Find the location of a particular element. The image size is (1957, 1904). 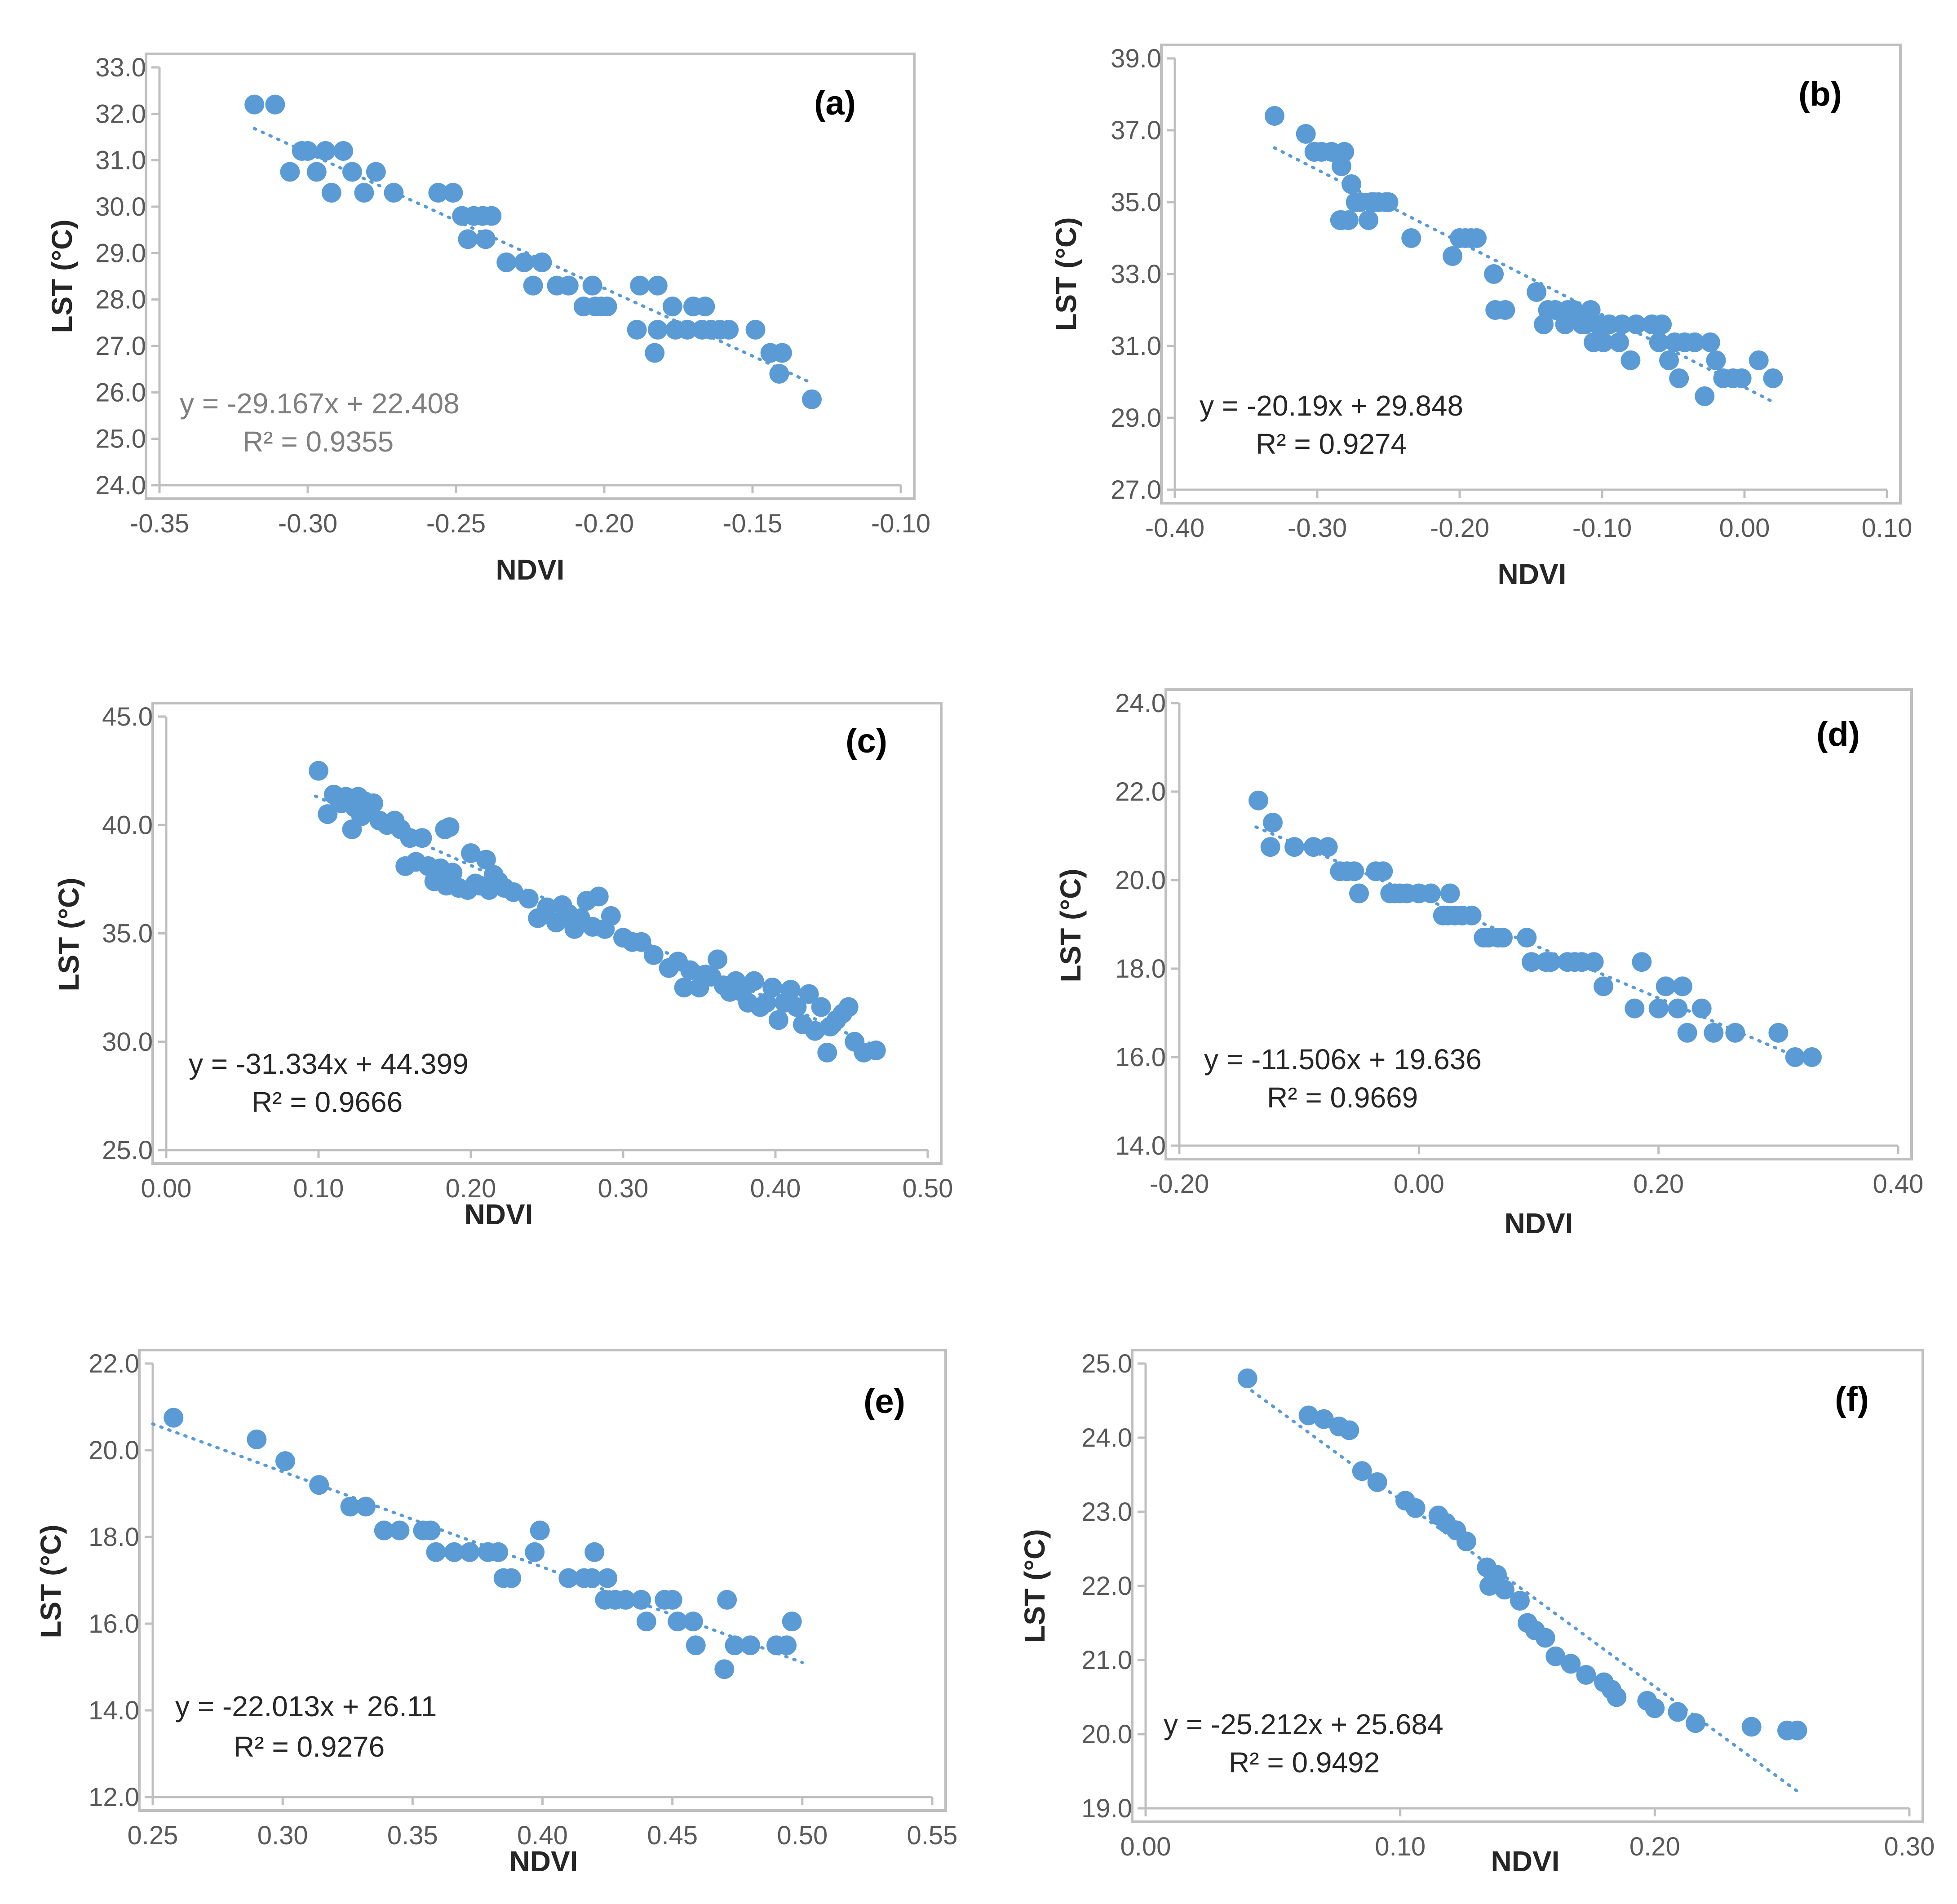

y-tick-label: 37.0 is located at coordinates (1136, 130).